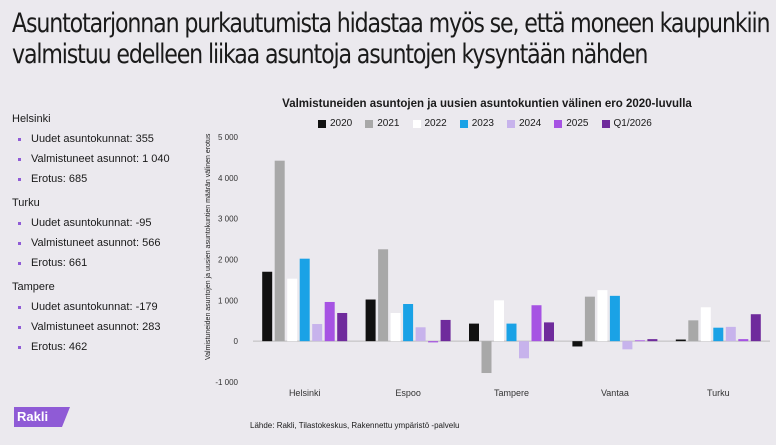 Image resolution: width=776 pixels, height=445 pixels. Describe the element at coordinates (615, 393) in the screenshot. I see `x-tick-label: Vantaa` at that location.